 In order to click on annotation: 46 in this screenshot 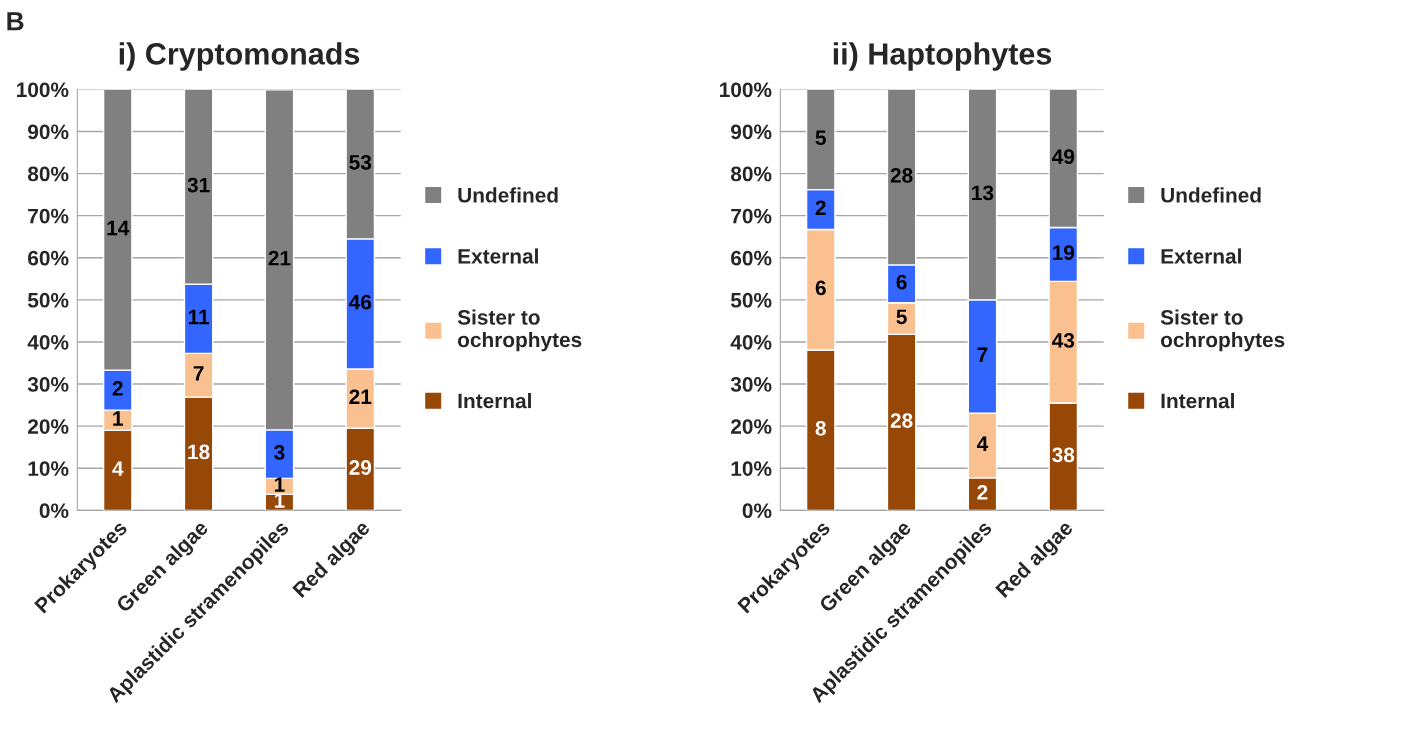, I will do `click(360, 302)`.